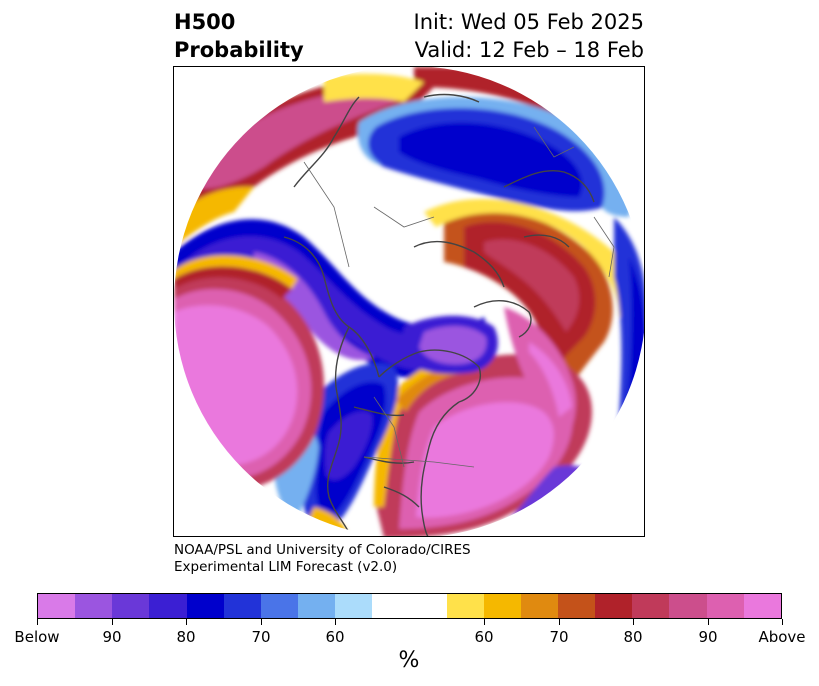  What do you see at coordinates (374, 87) in the screenshot?
I see `above-edge-yellow-north` at bounding box center [374, 87].